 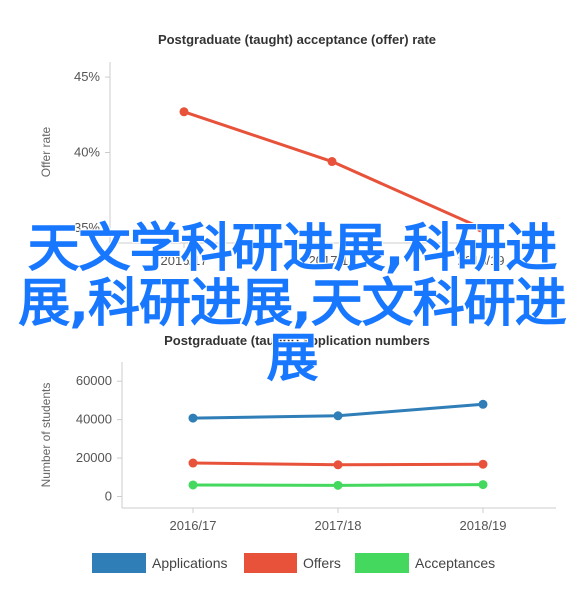 I want to click on chart1-y-ticks: 35% 40% 45%, so click(x=92, y=152).